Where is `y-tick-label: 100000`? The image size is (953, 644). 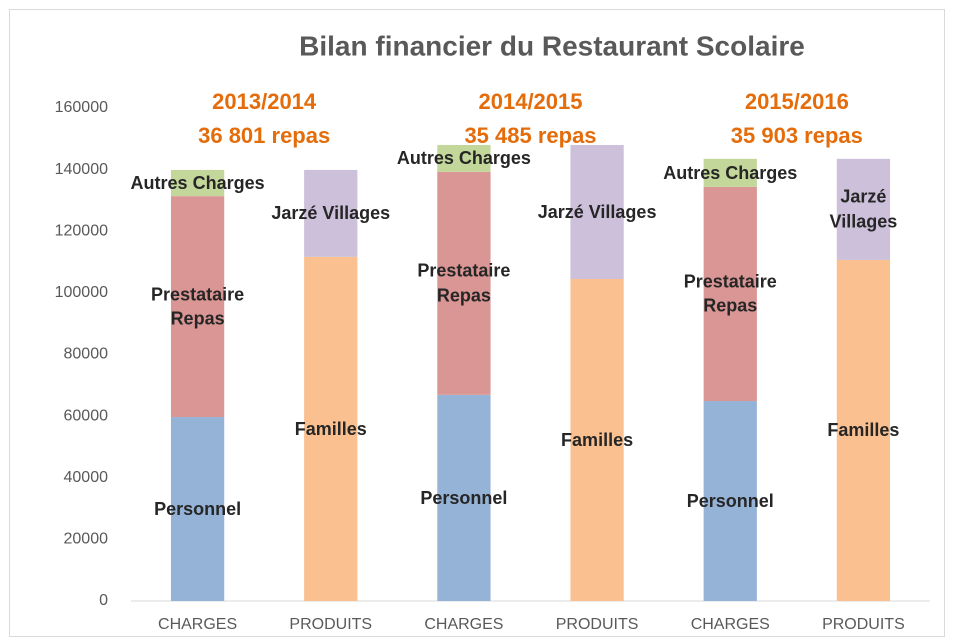 y-tick-label: 100000 is located at coordinates (81, 292).